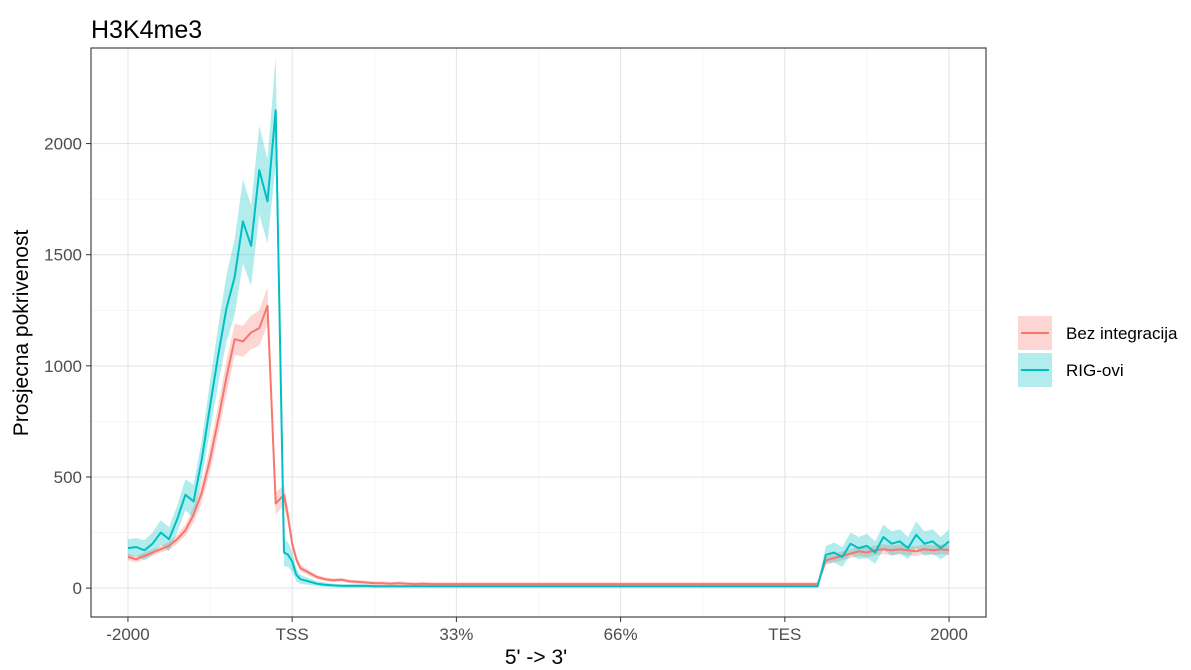 Image resolution: width=1191 pixels, height=670 pixels. Describe the element at coordinates (68, 477) in the screenshot. I see `y-tick-label: 500` at that location.